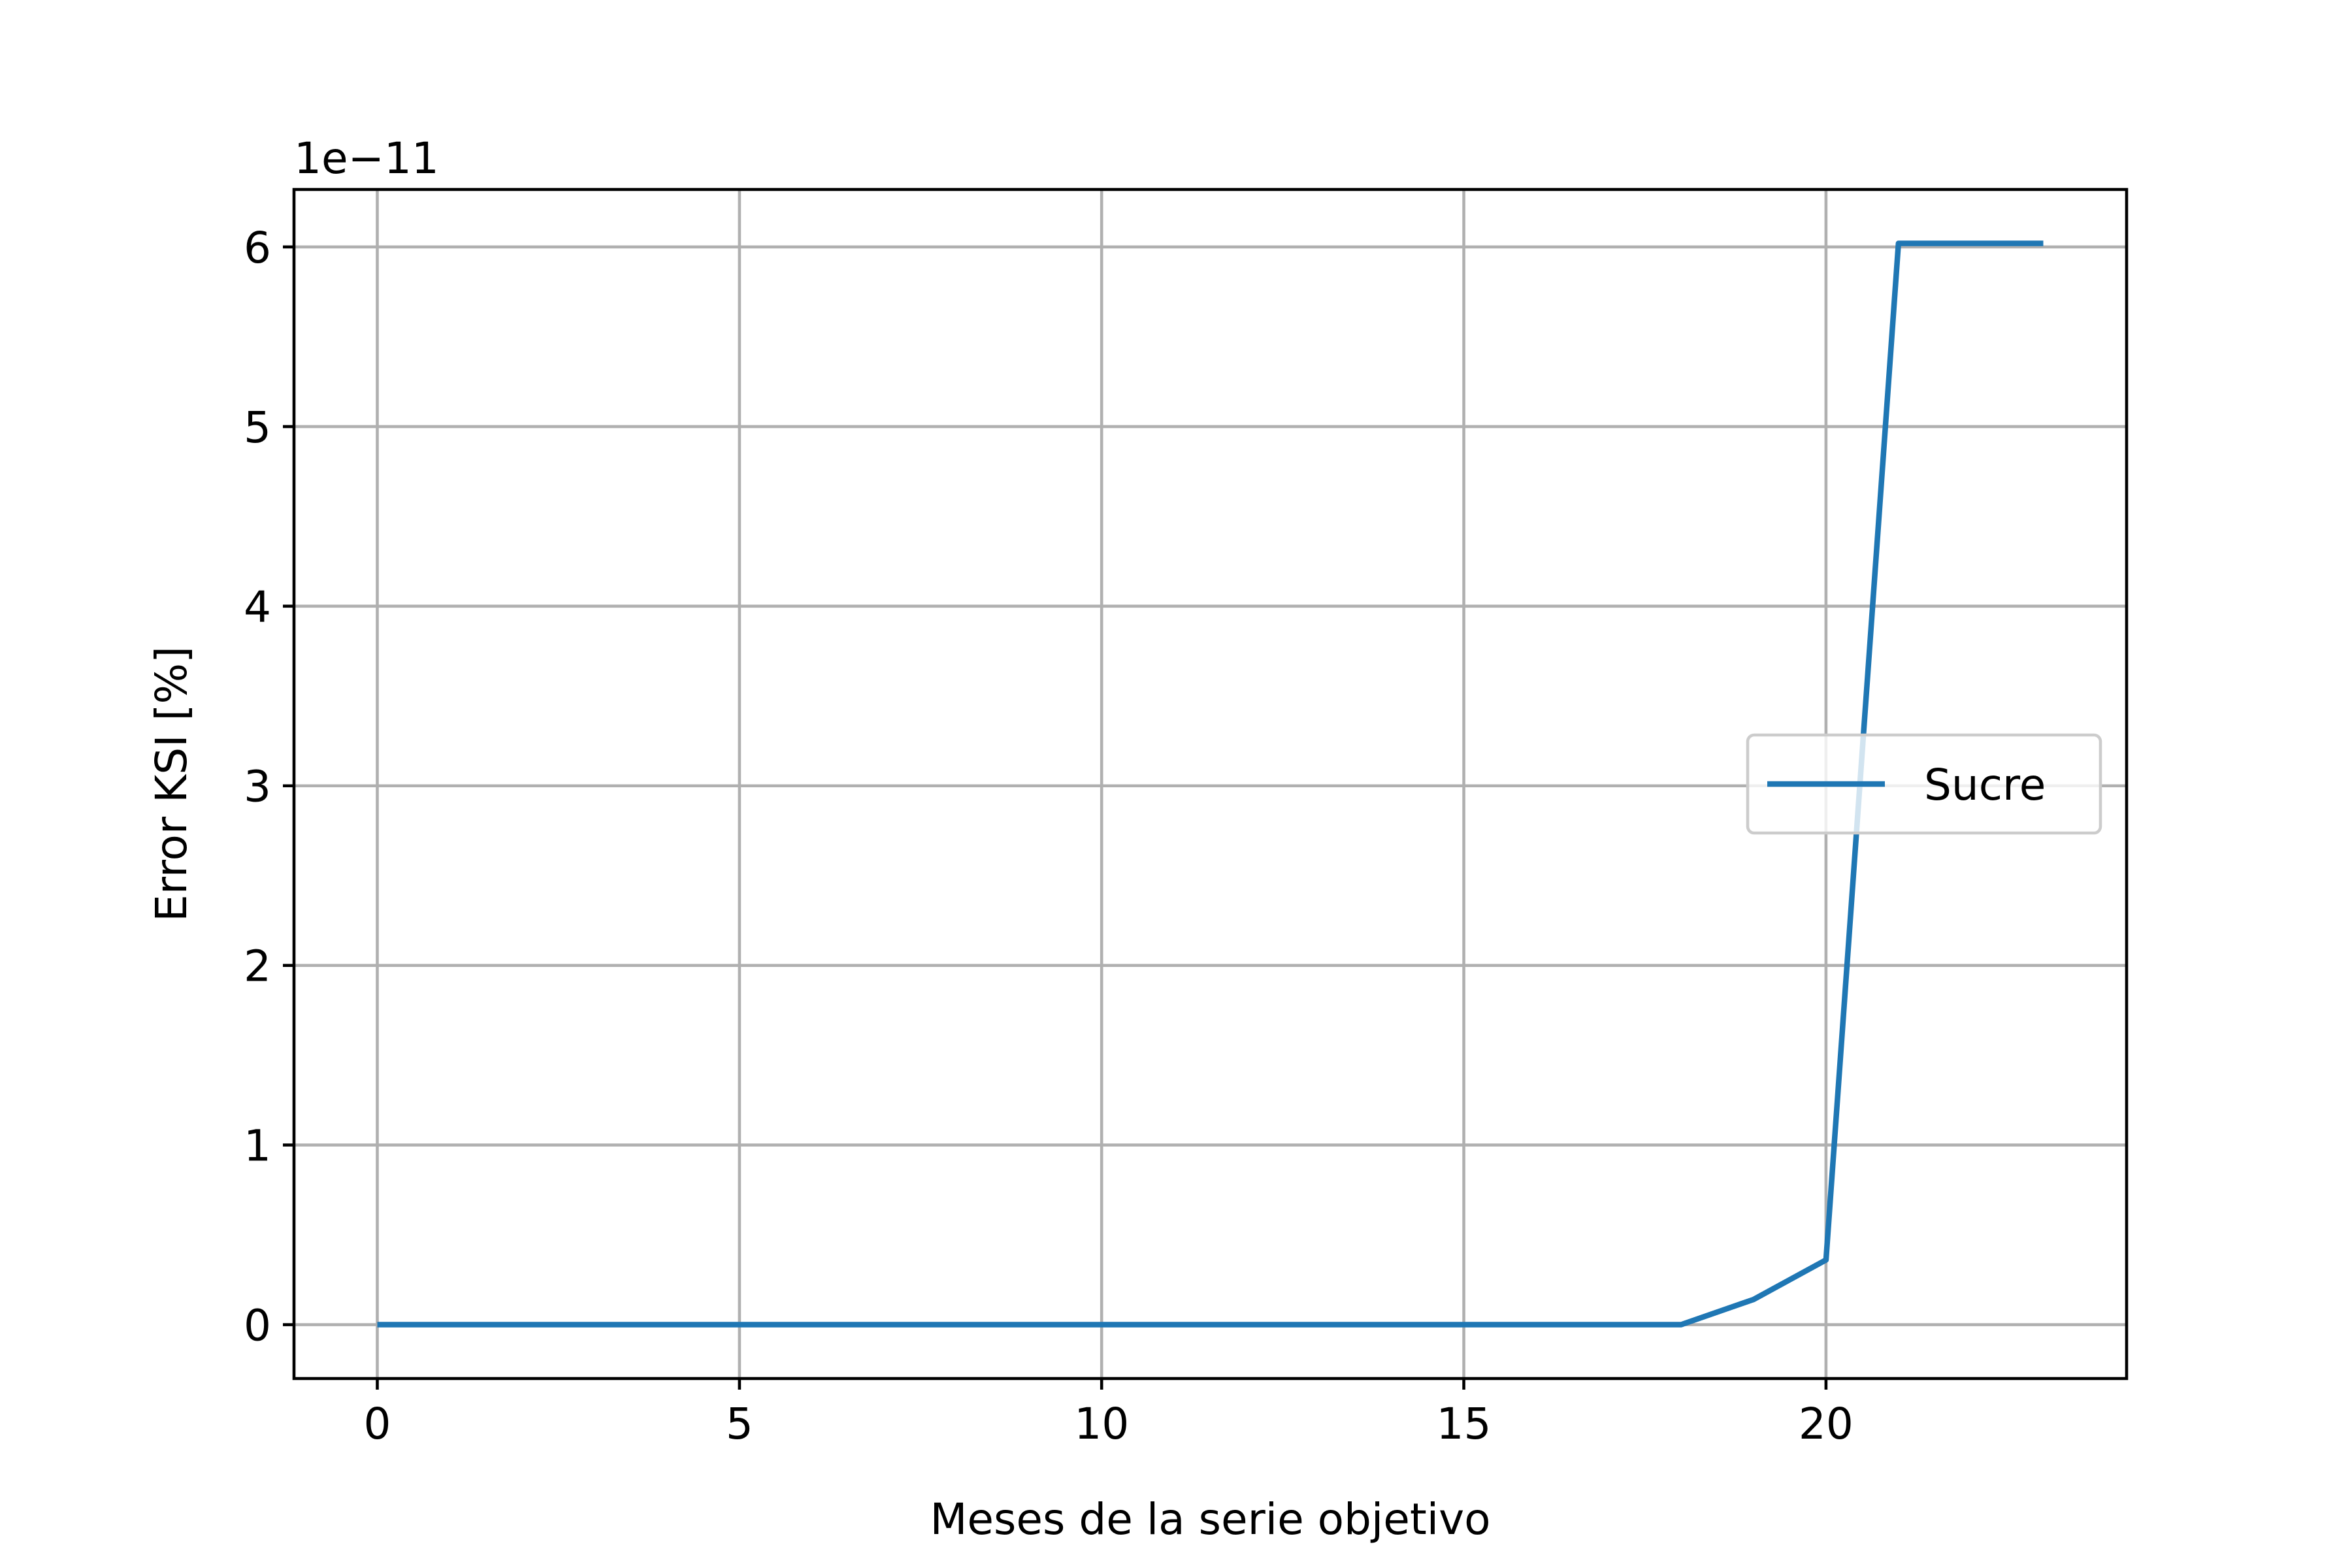  I want to click on y-tick-label: 5, so click(257, 427).